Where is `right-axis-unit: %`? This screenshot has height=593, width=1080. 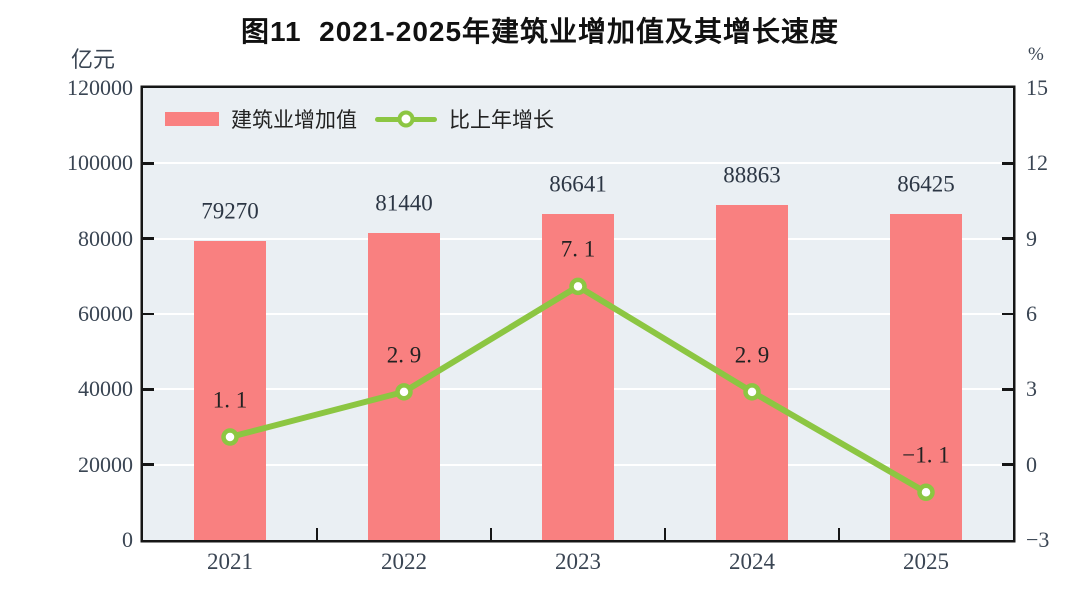
right-axis-unit: % is located at coordinates (1036, 54).